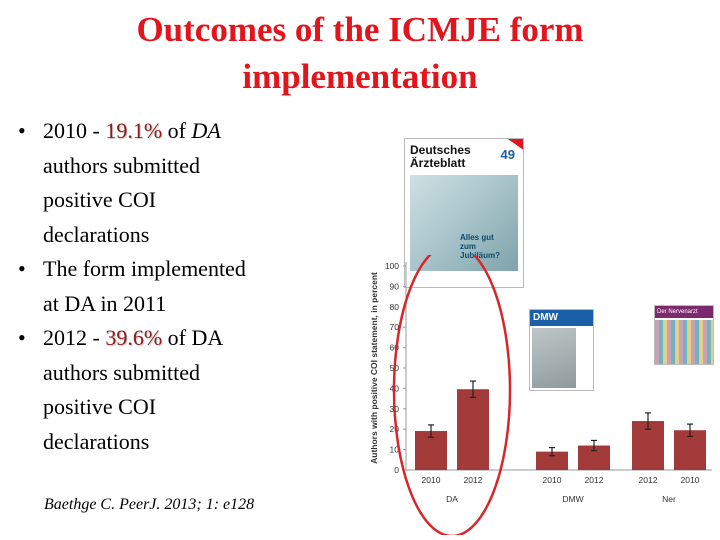 The height and width of the screenshot is (540, 720). What do you see at coordinates (193, 337) in the screenshot?
I see `bullet-text: of DA` at bounding box center [193, 337].